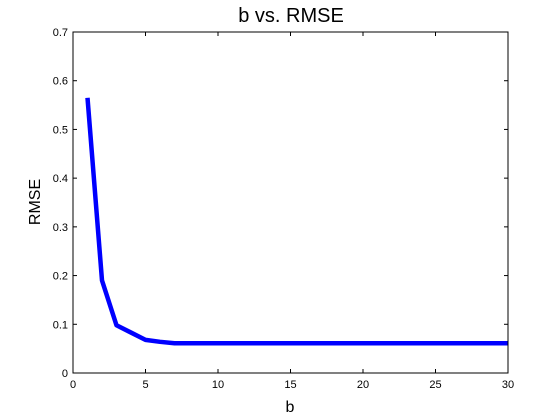  What do you see at coordinates (508, 385) in the screenshot?
I see `x-tick-label: 30` at bounding box center [508, 385].